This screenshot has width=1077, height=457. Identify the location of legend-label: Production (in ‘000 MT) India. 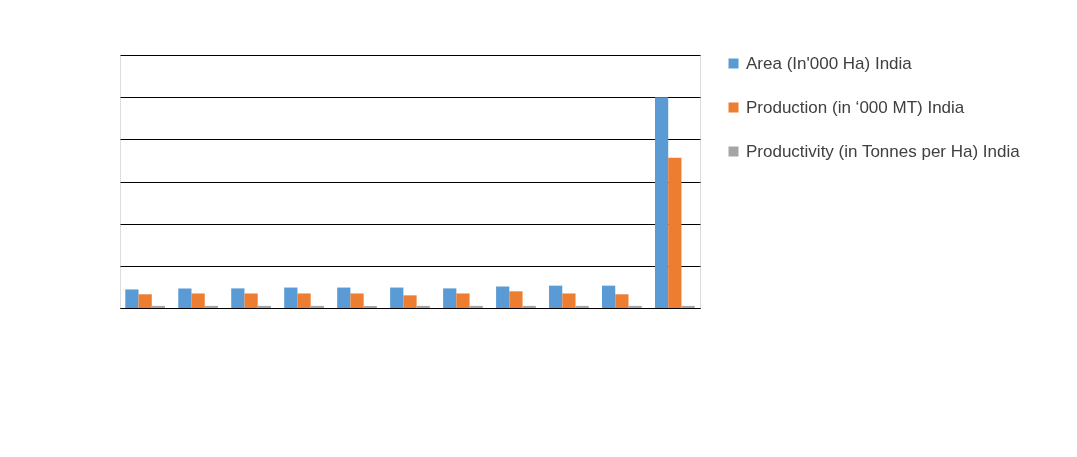
(855, 107).